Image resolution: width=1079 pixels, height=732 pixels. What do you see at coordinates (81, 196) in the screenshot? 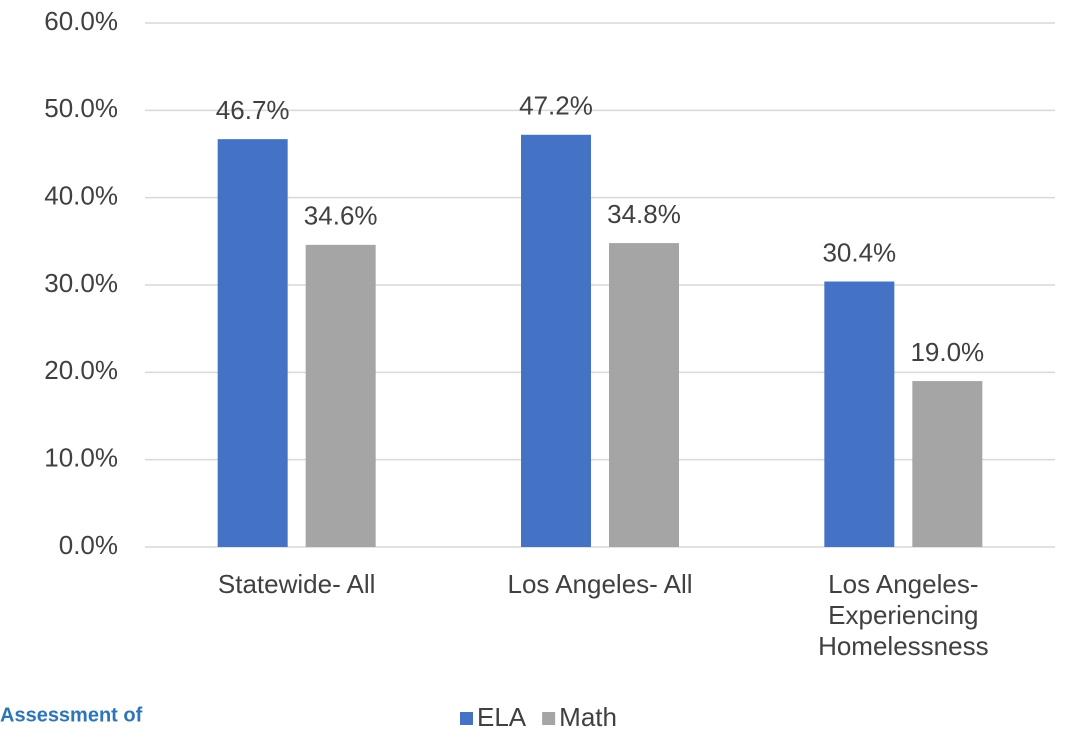
I see `y-tick-label: 40.0%` at bounding box center [81, 196].